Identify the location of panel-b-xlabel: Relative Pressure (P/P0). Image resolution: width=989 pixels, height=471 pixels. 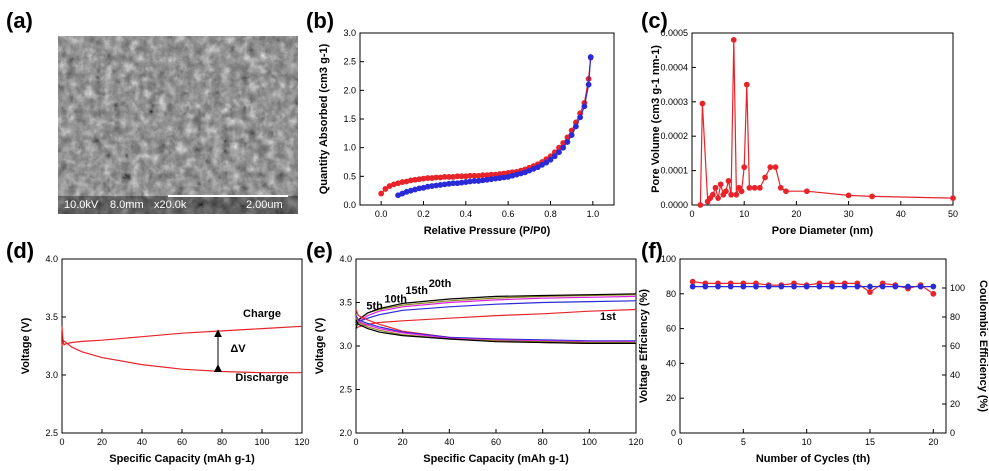
(487, 231).